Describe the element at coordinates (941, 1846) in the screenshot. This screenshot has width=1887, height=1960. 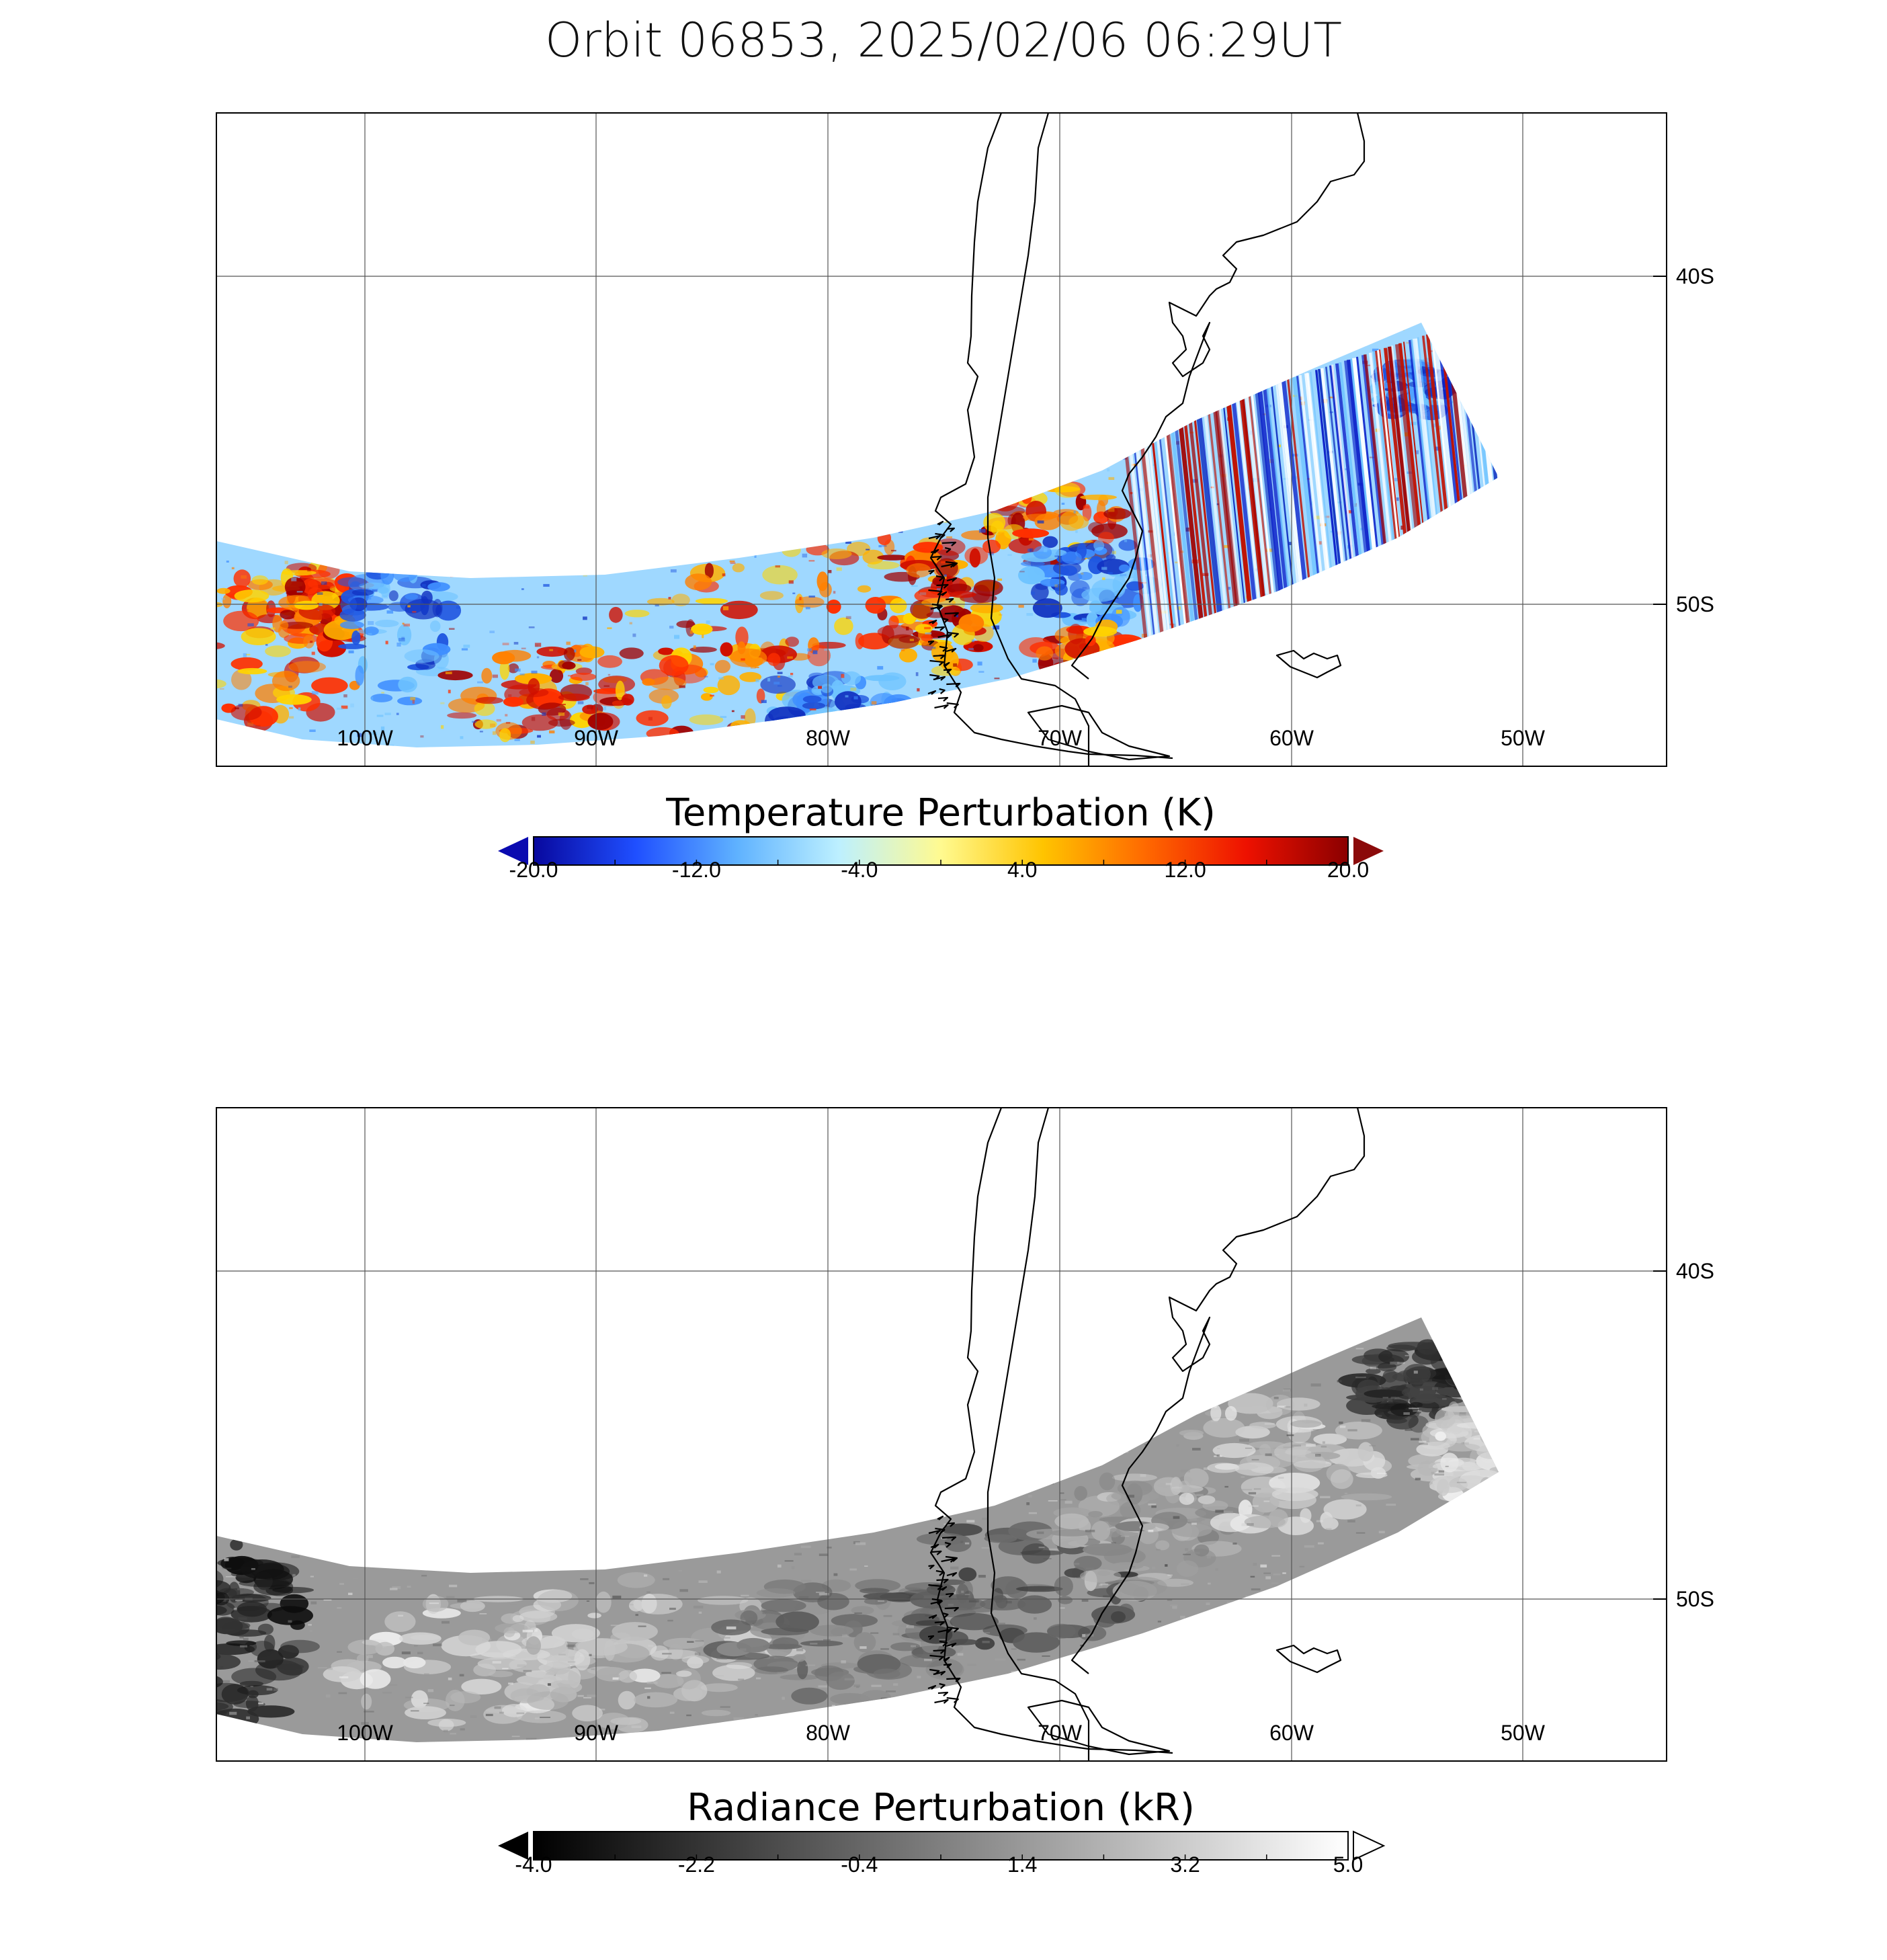
I see `colorbar-bar` at that location.